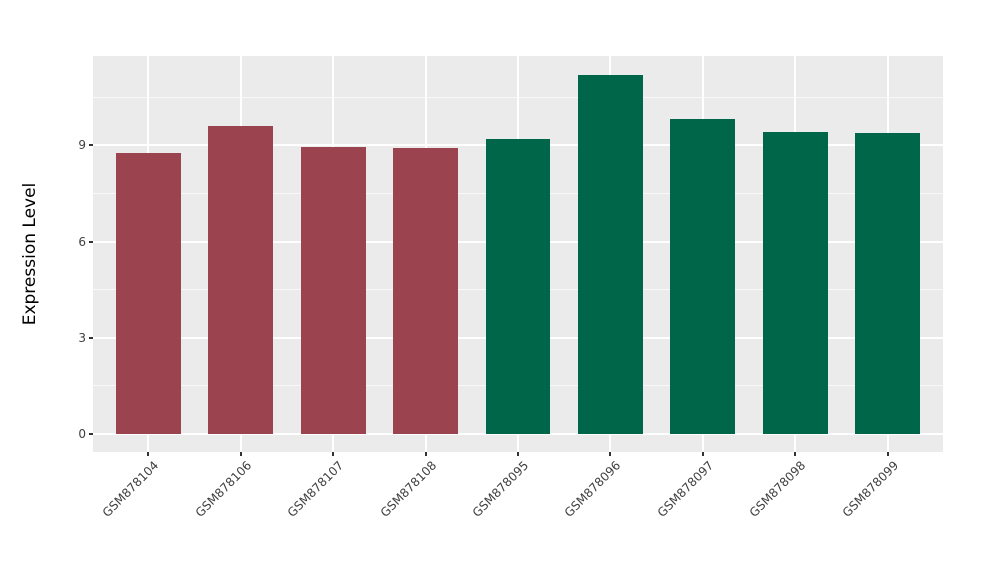 The image size is (1000, 580). I want to click on x-tick-label: GSM878106, so click(223, 489).